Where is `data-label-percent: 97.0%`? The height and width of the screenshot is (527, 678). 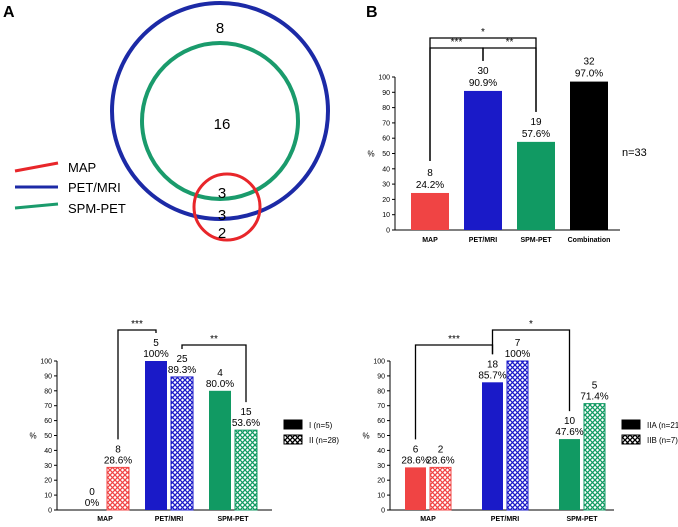 data-label-percent: 97.0% is located at coordinates (589, 74).